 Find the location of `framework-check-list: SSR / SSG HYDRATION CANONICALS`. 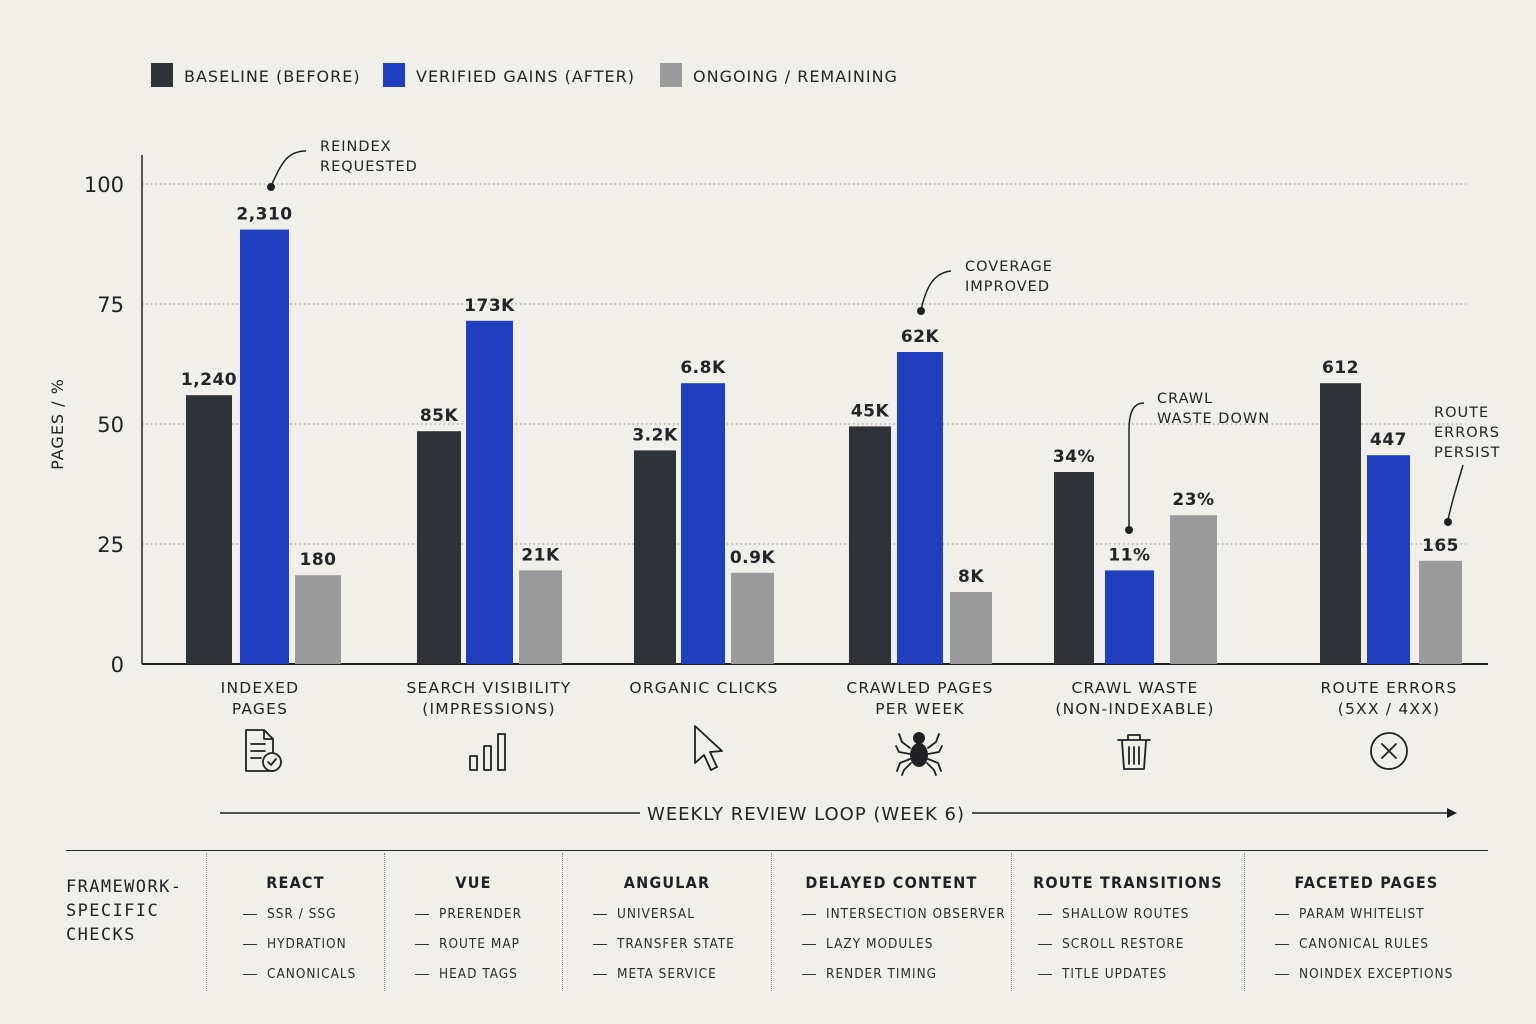

framework-check-list: SSR / SSG HYDRATION CANONICALS is located at coordinates (313, 951).